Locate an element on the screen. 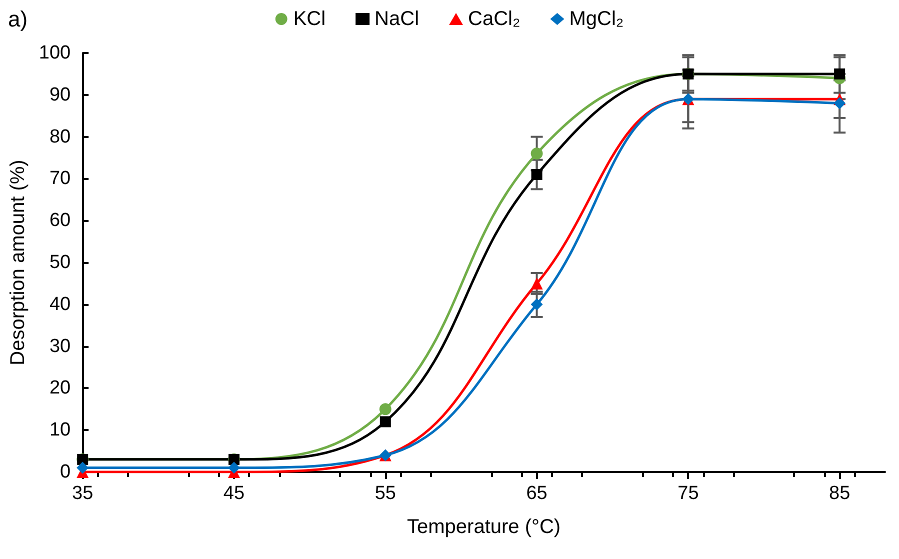 This screenshot has height=559, width=899. legend-label: MgCl₂ is located at coordinates (596, 19).